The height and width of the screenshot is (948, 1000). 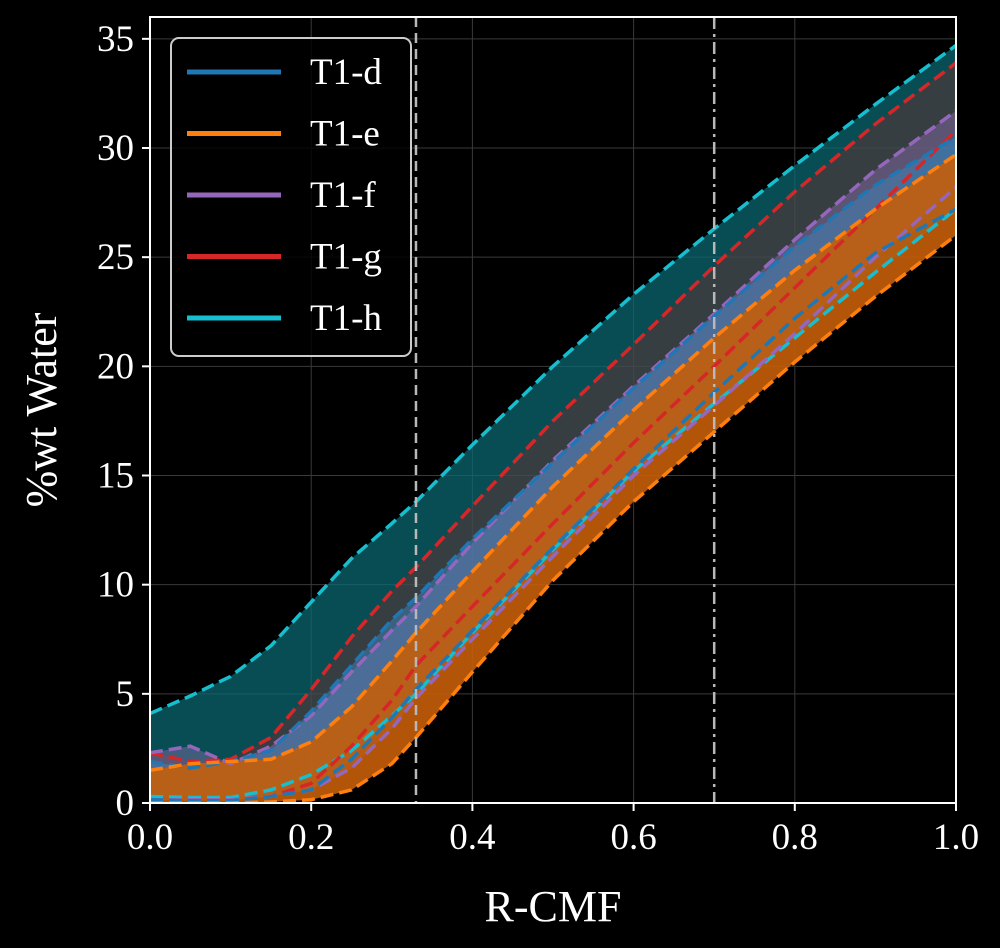 I want to click on legend-label-t1-h: T1-h, so click(x=346, y=318).